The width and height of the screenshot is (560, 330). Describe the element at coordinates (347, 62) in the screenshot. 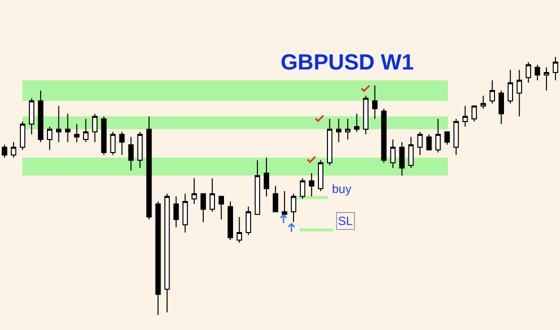

I see `chart-title: GBPUSD W1` at that location.